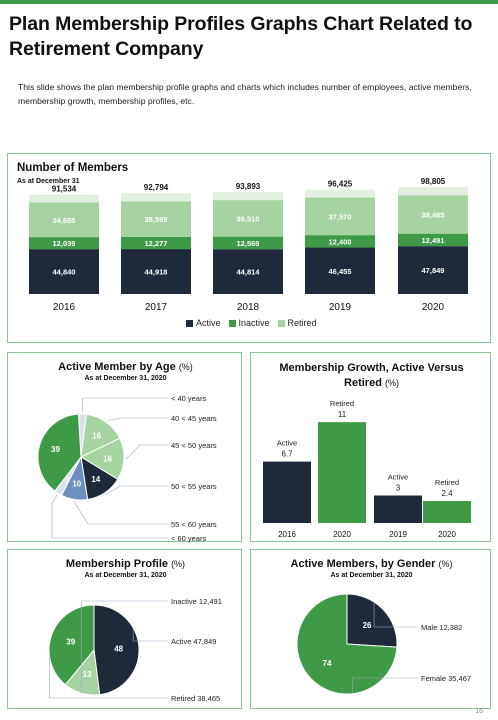 Image resolution: width=498 pixels, height=720 pixels. I want to click on gender-chart: 26 Male 12,382 74 Female 35,467, so click(383, 644).